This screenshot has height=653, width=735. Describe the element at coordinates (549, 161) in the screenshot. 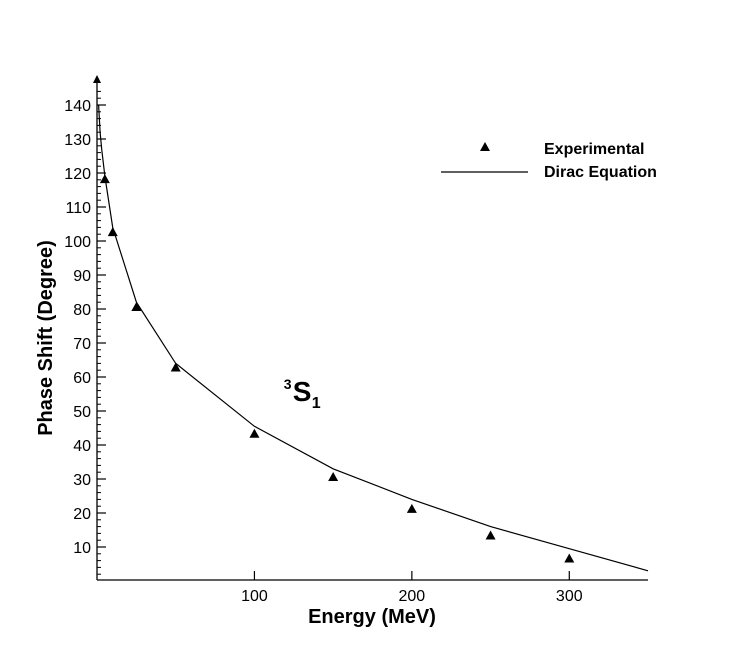

I see `legend: Experimental Dirac Equation` at that location.